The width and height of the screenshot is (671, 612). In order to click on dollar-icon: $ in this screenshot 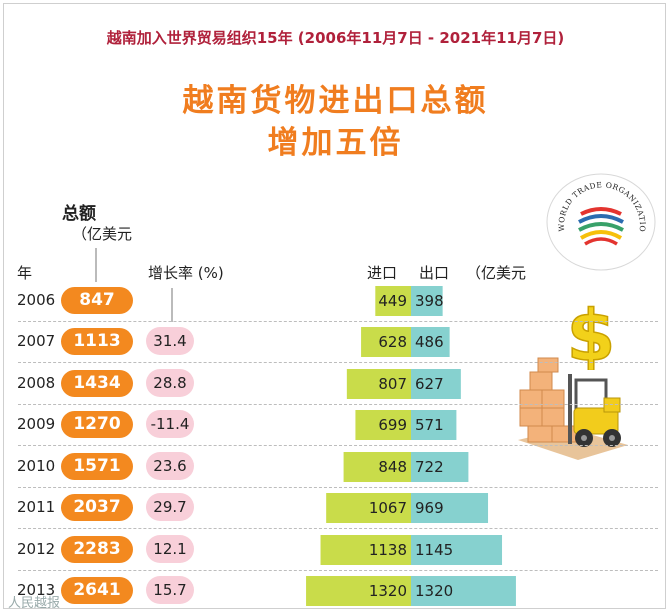, I will do `click(591, 335)`.